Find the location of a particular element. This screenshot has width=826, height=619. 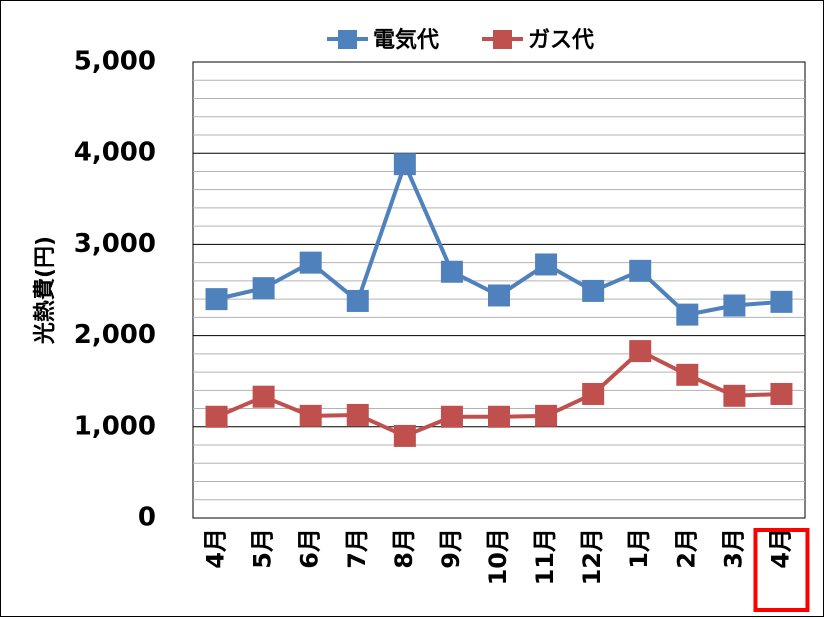

y-tick-label: 5,000 is located at coordinates (115, 62).